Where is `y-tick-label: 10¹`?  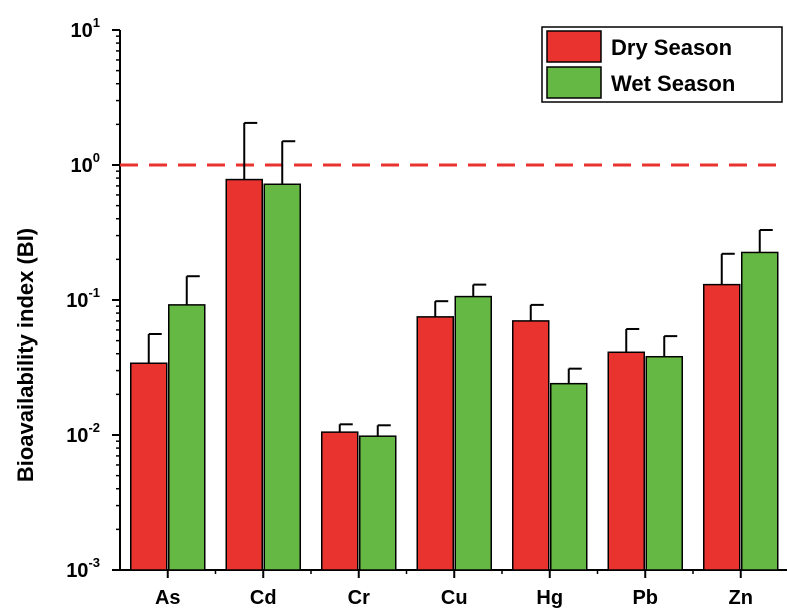
y-tick-label: 10¹ is located at coordinates (85, 28).